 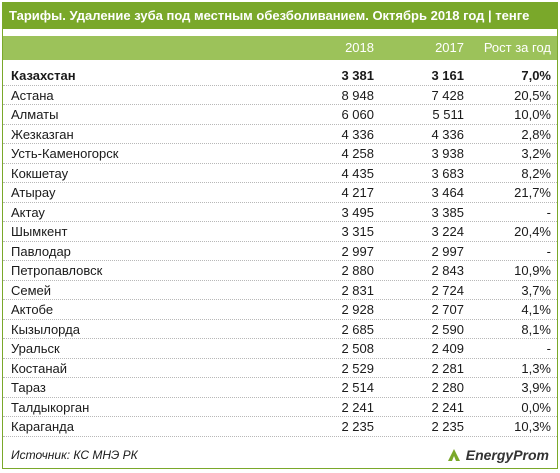 I want to click on cell-2018: 2 685, so click(x=357, y=329).